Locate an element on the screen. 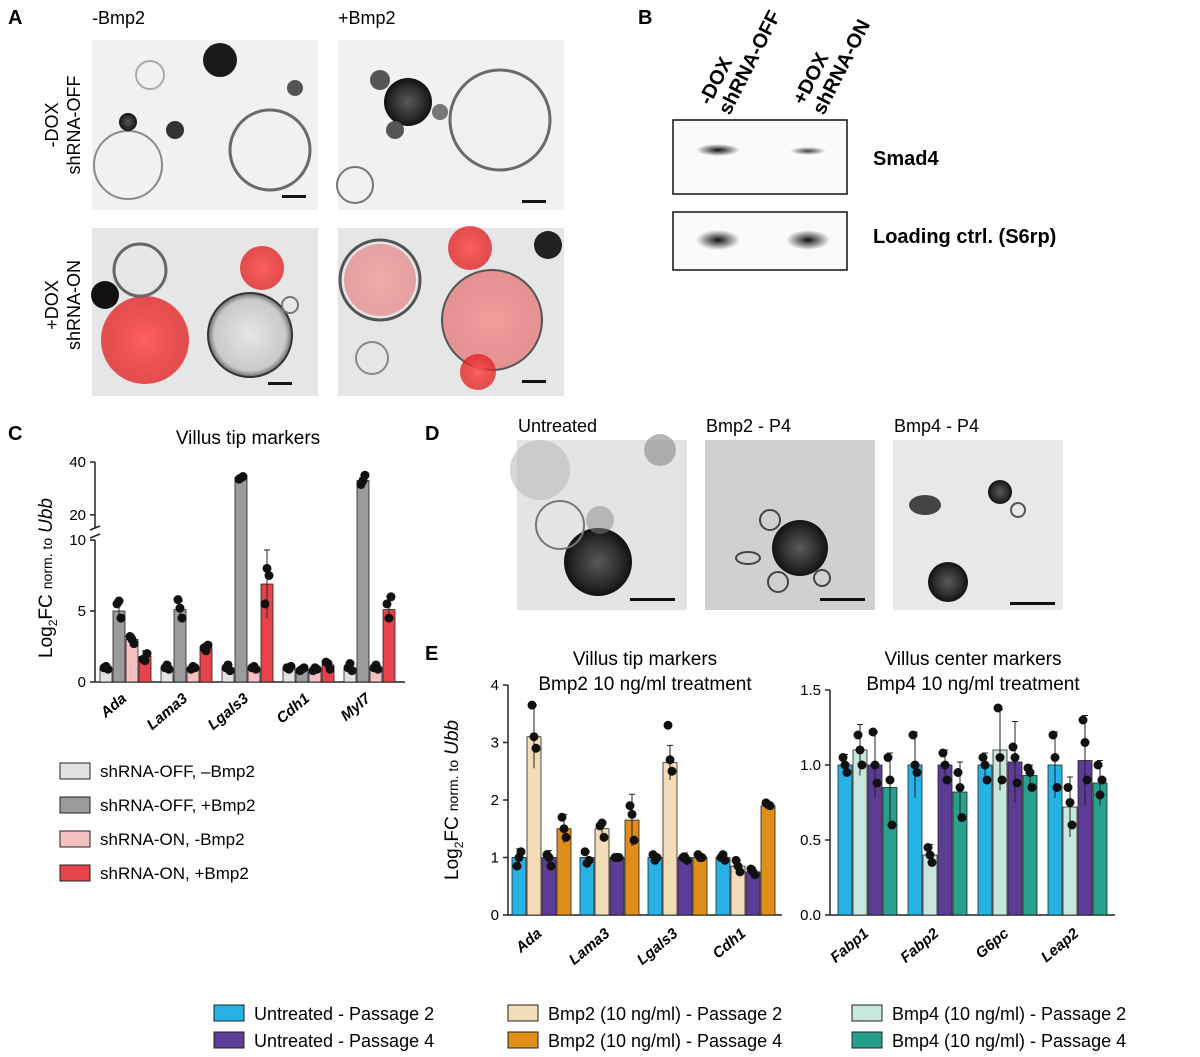  category-label: Myl7 is located at coordinates (356, 707).